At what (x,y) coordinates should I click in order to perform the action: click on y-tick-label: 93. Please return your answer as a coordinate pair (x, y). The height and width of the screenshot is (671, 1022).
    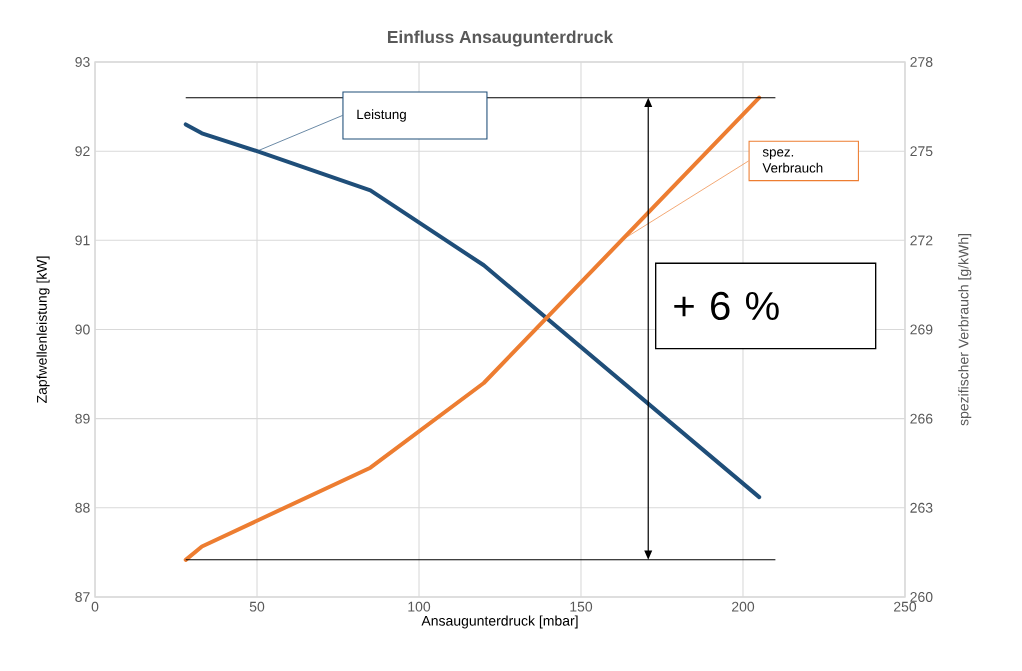
    Looking at the image, I should click on (82, 62).